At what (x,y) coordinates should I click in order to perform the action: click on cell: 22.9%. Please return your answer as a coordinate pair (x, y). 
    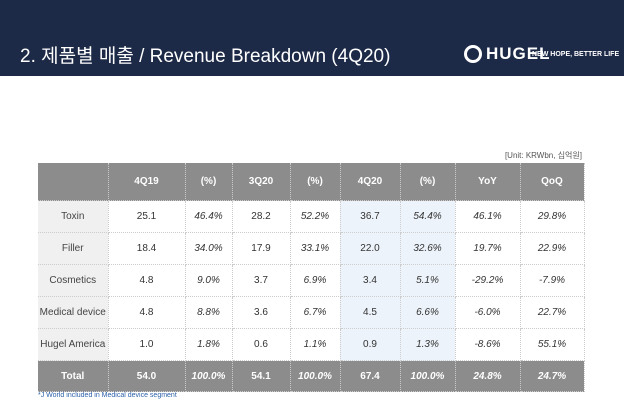
    Looking at the image, I should click on (552, 248).